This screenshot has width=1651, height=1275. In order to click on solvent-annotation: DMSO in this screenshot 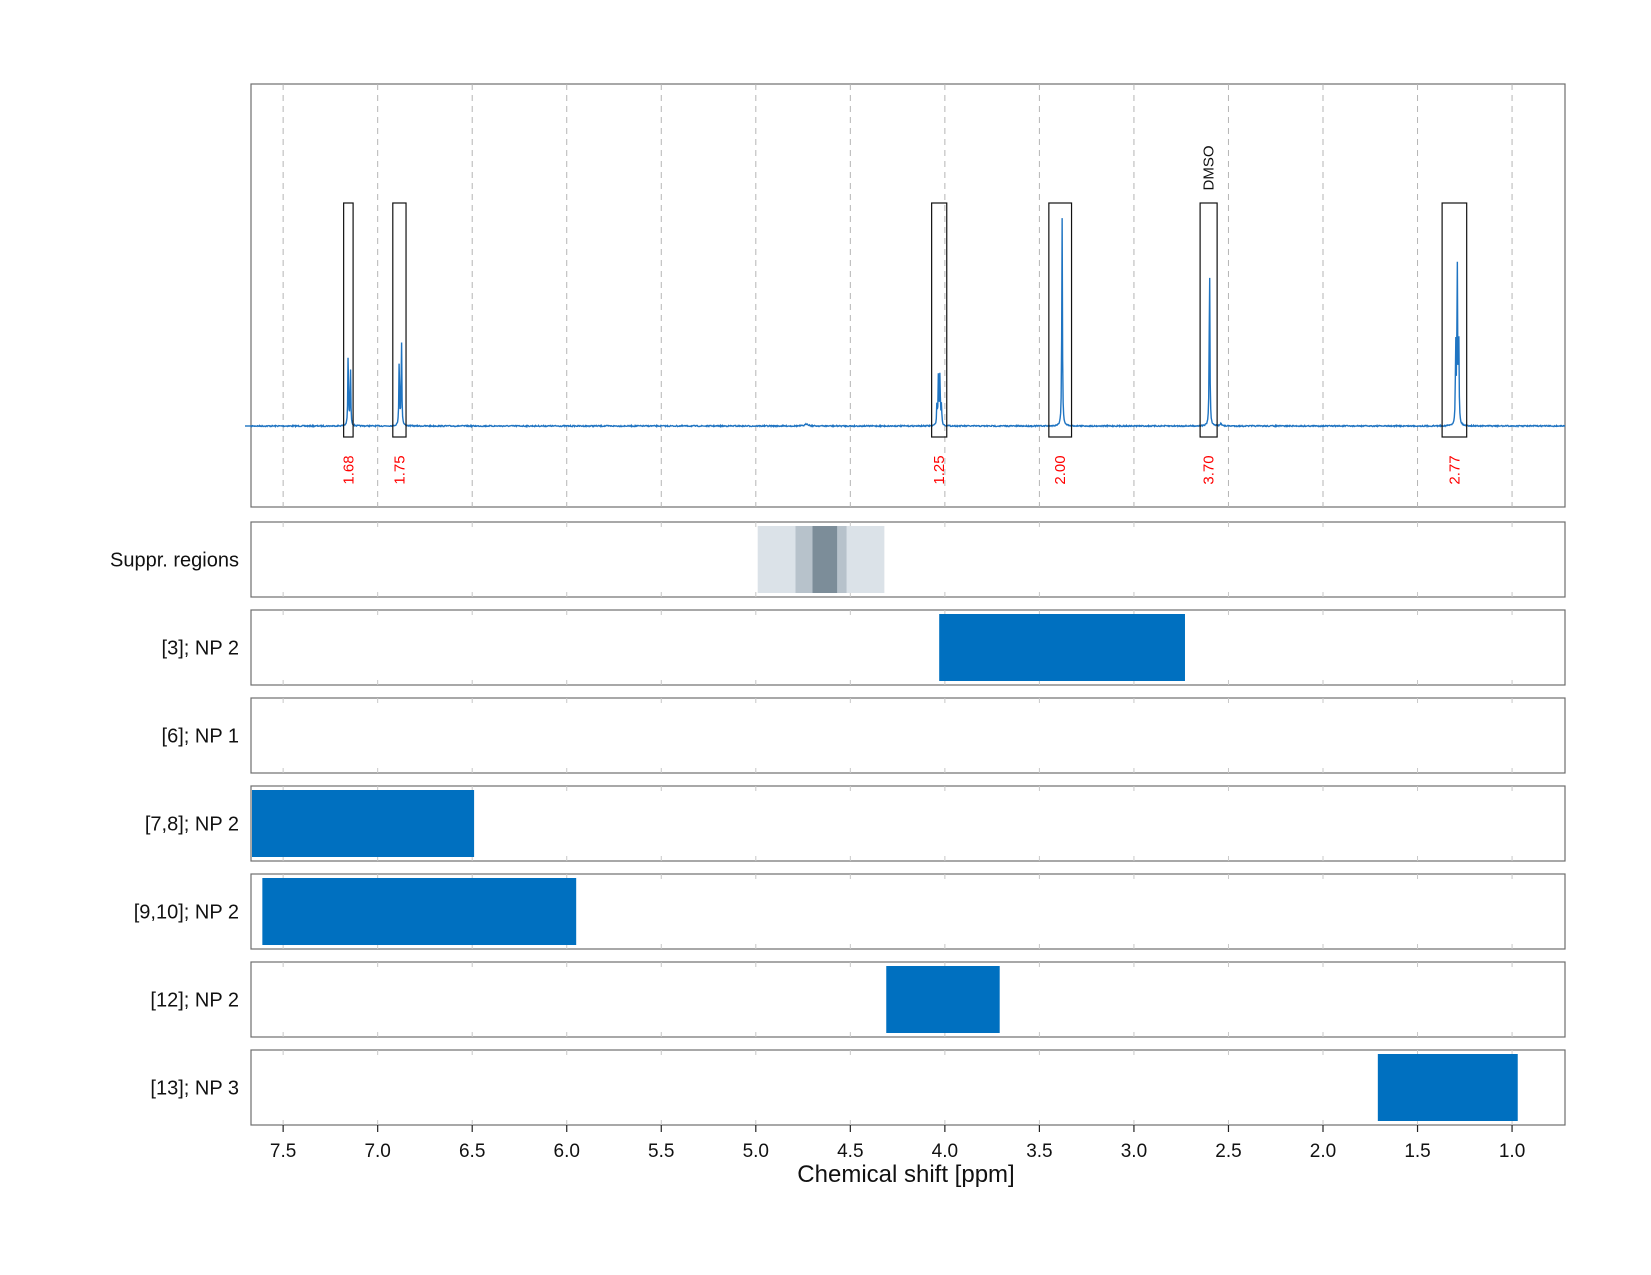, I will do `click(1209, 168)`.